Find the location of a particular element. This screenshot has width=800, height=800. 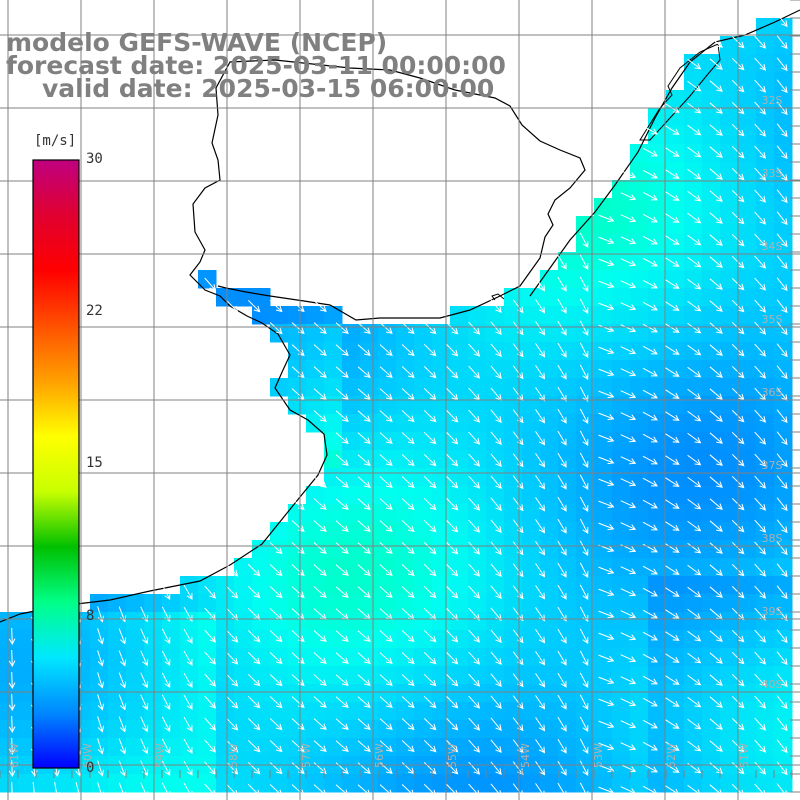

title-valid-date: valid date: 2025-03-15 06:00:00 is located at coordinates (268, 88).